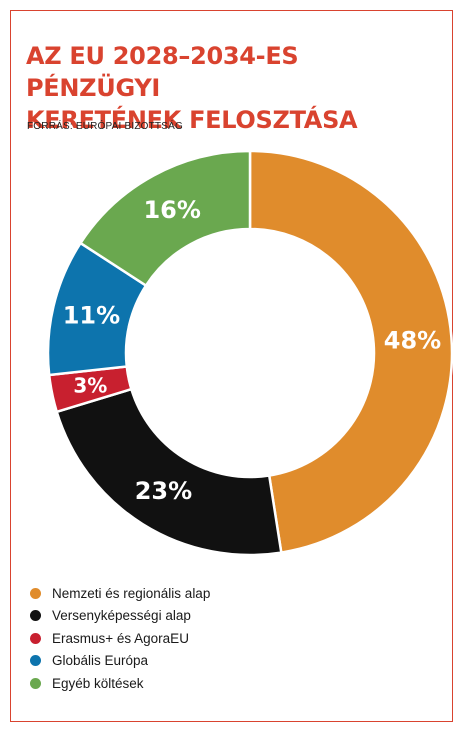  I want to click on legend-item-2: Erasmus+ és AgoraEU, so click(120, 638).